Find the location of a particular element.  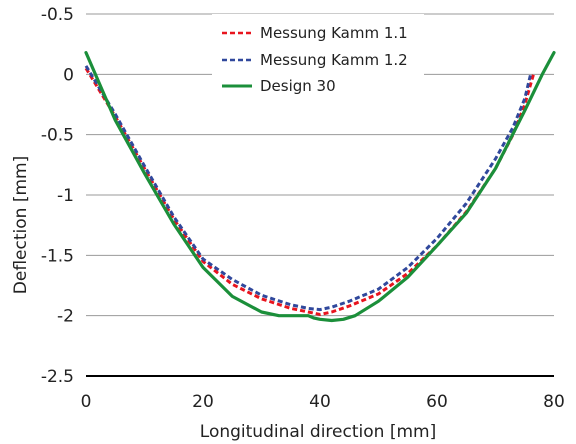

y-tick-label: -1.5 is located at coordinates (57, 256).